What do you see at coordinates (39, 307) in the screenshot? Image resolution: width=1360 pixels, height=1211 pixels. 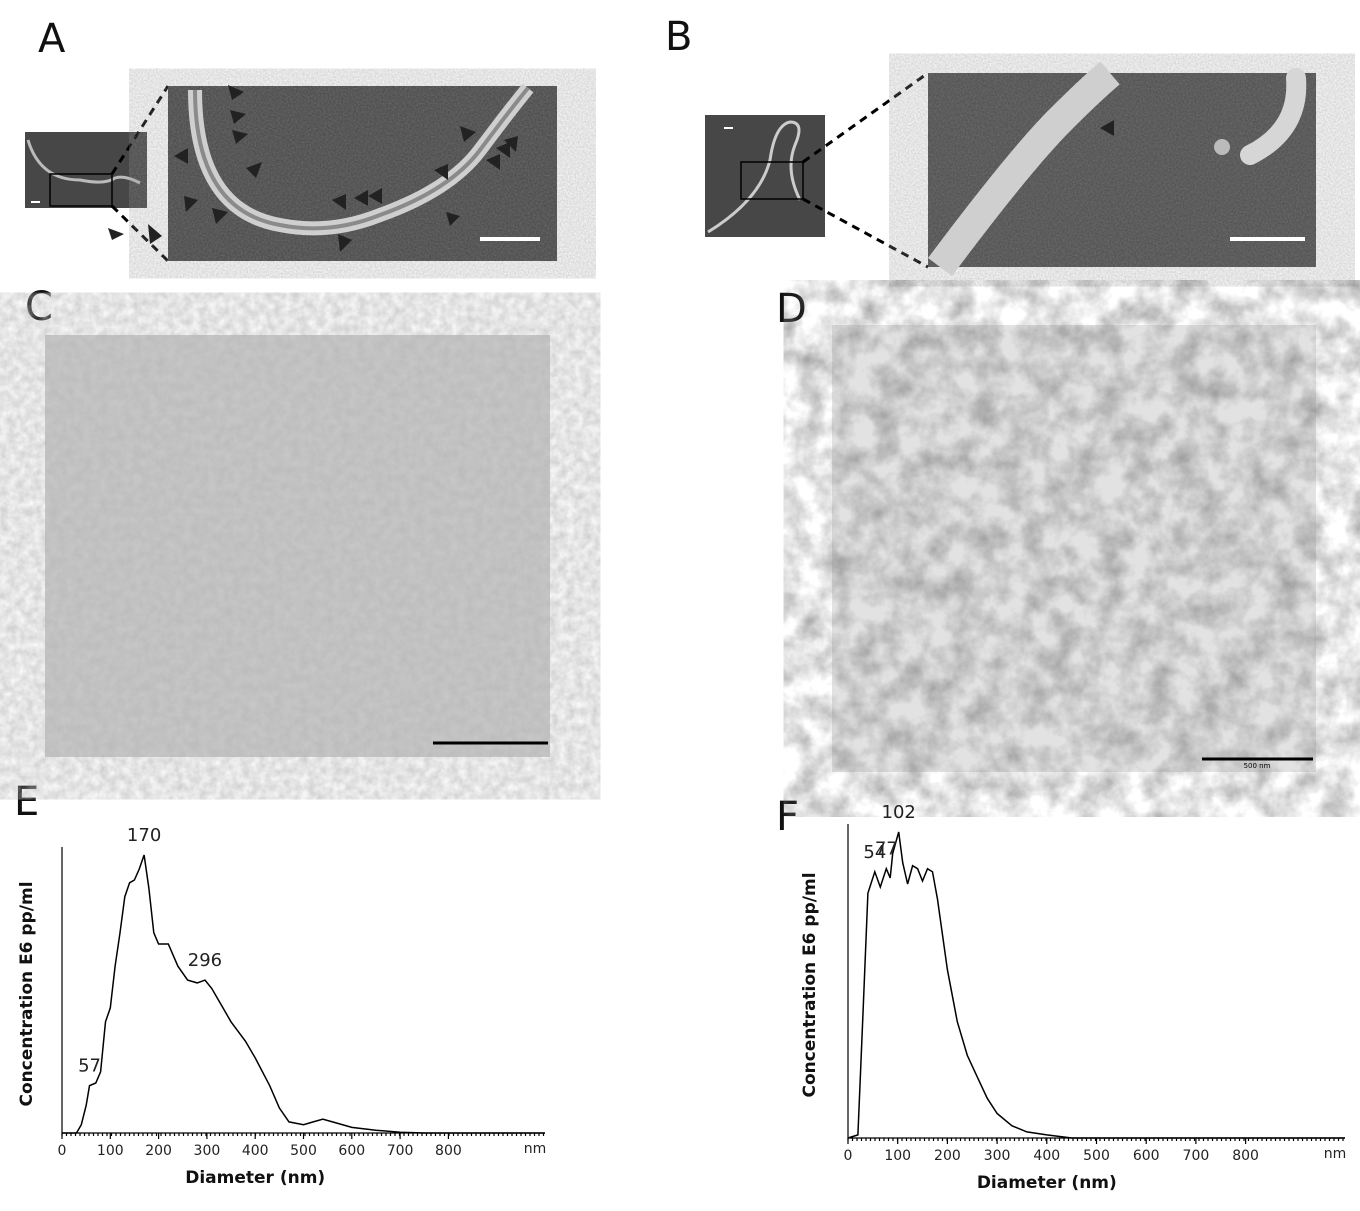 I see `panel-label: C` at bounding box center [39, 307].